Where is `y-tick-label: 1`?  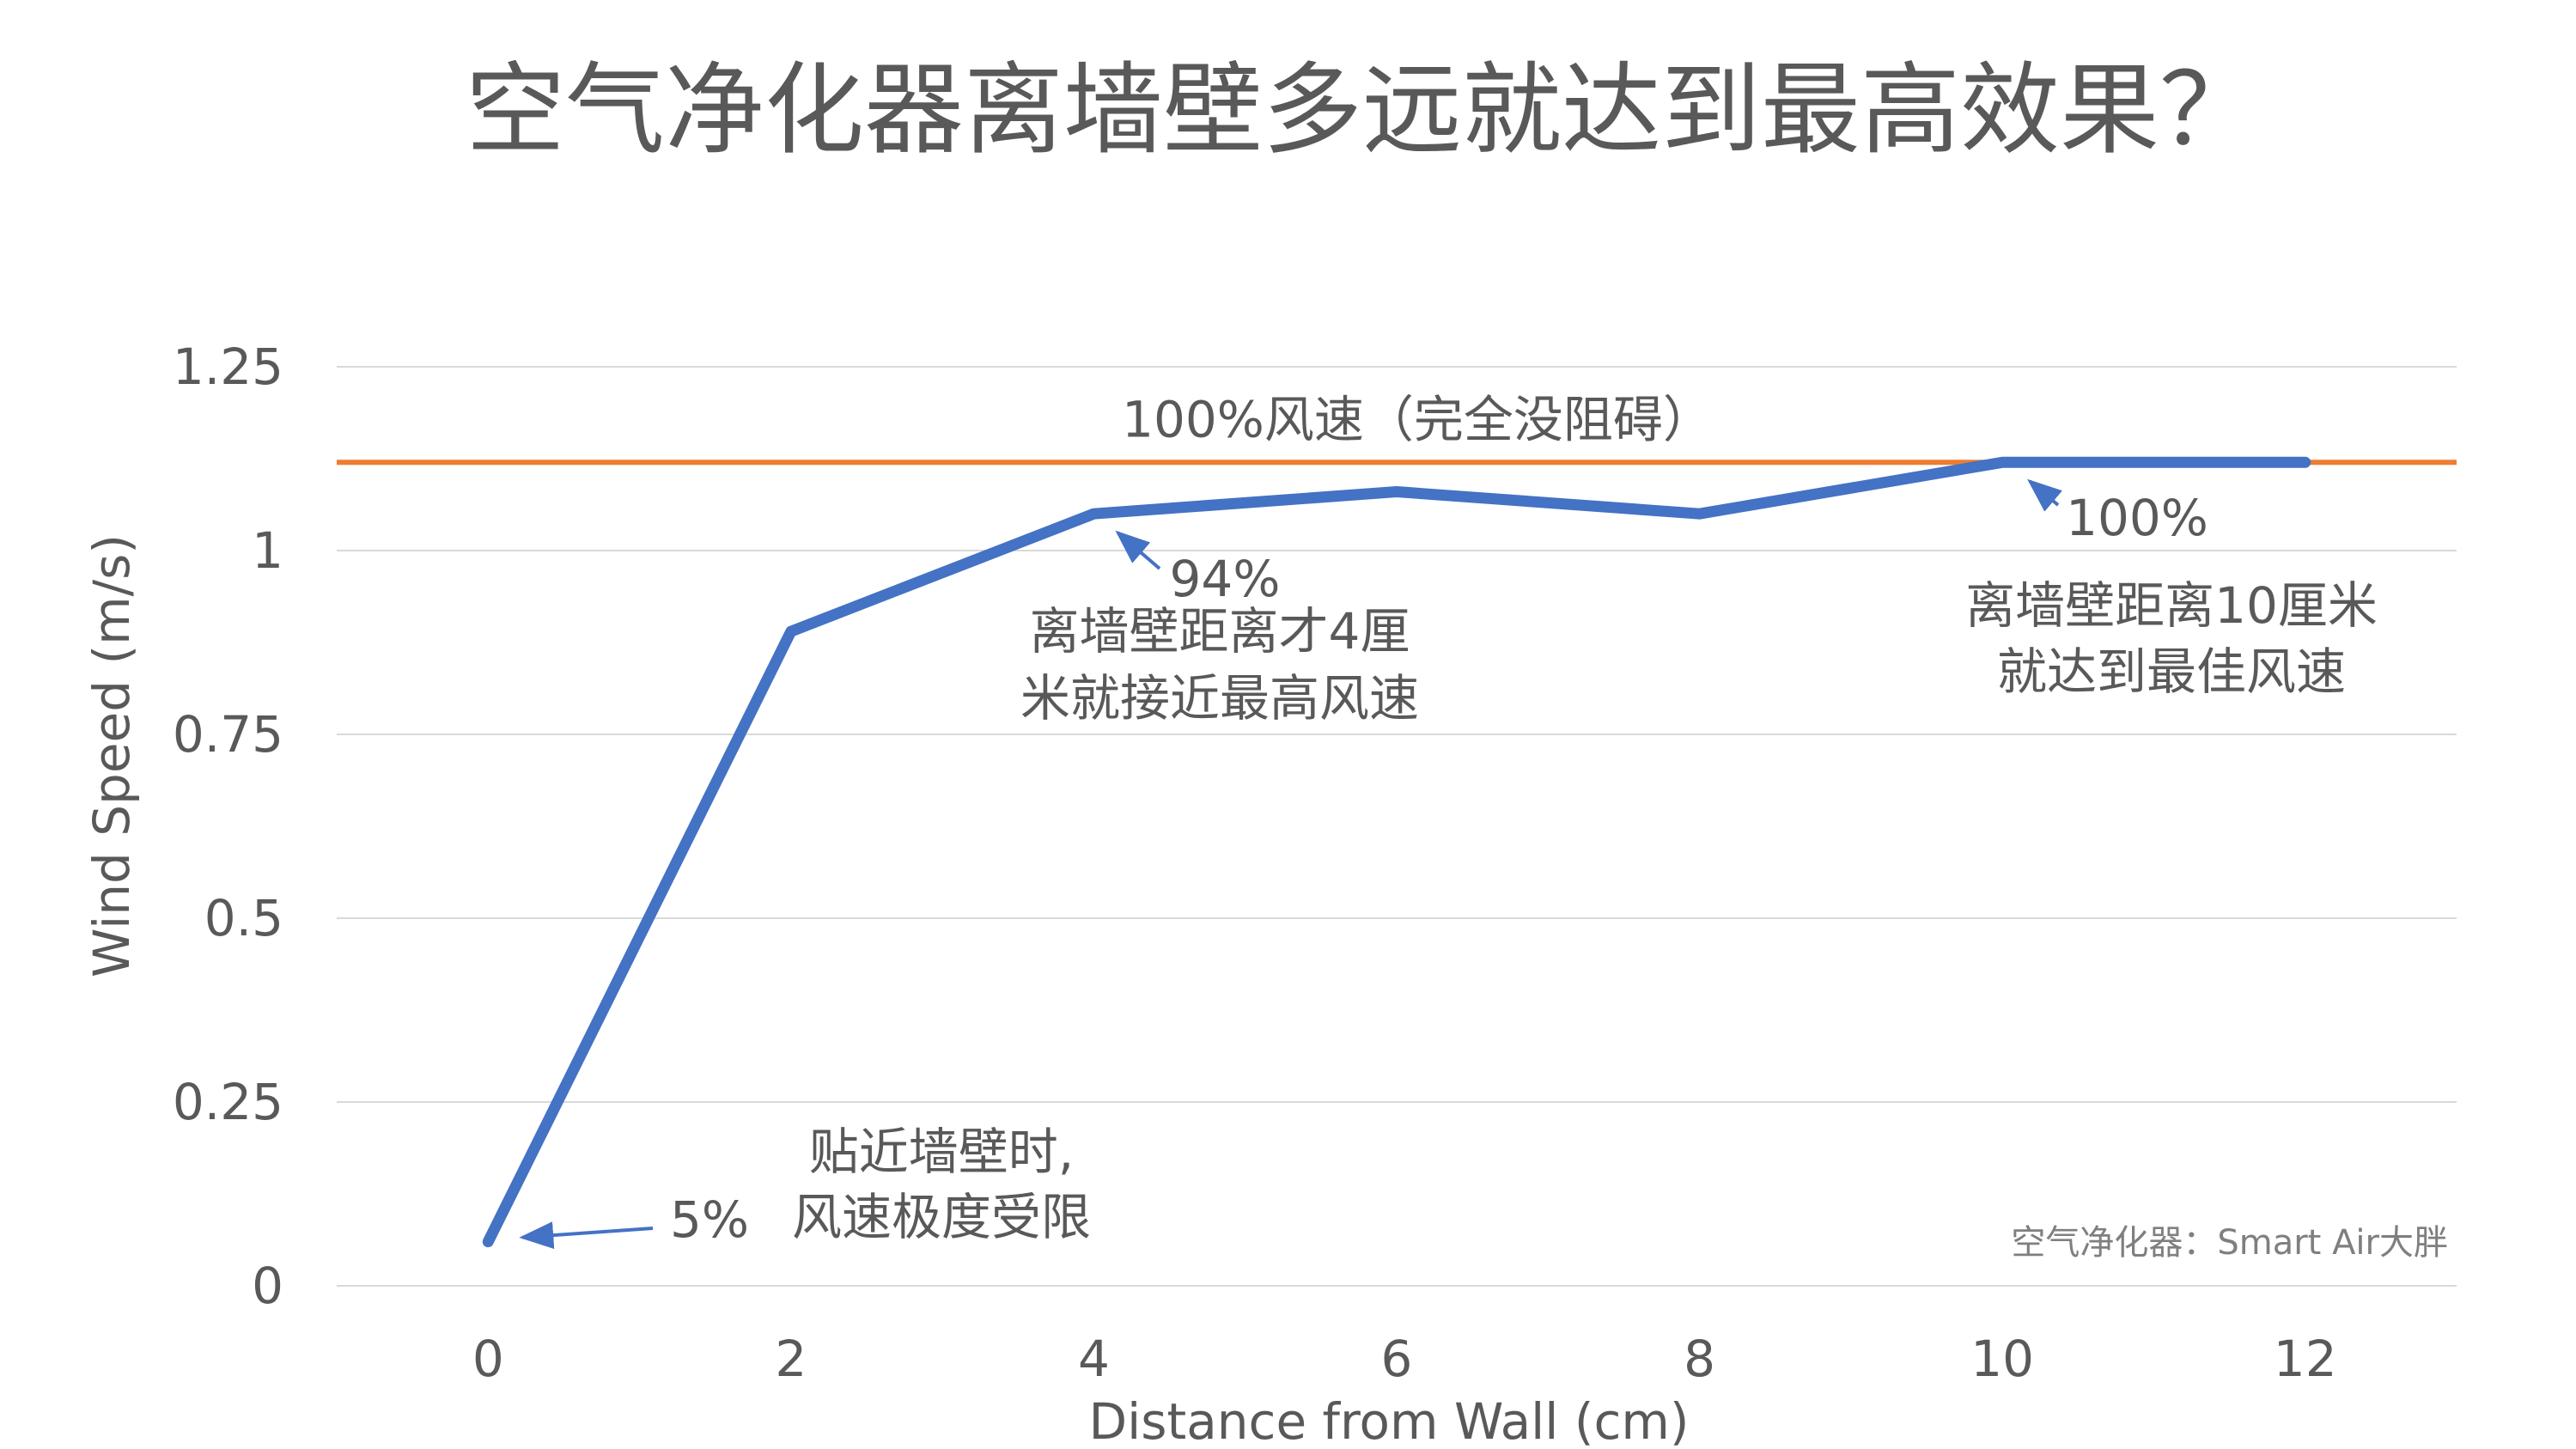 y-tick-label: 1 is located at coordinates (267, 550).